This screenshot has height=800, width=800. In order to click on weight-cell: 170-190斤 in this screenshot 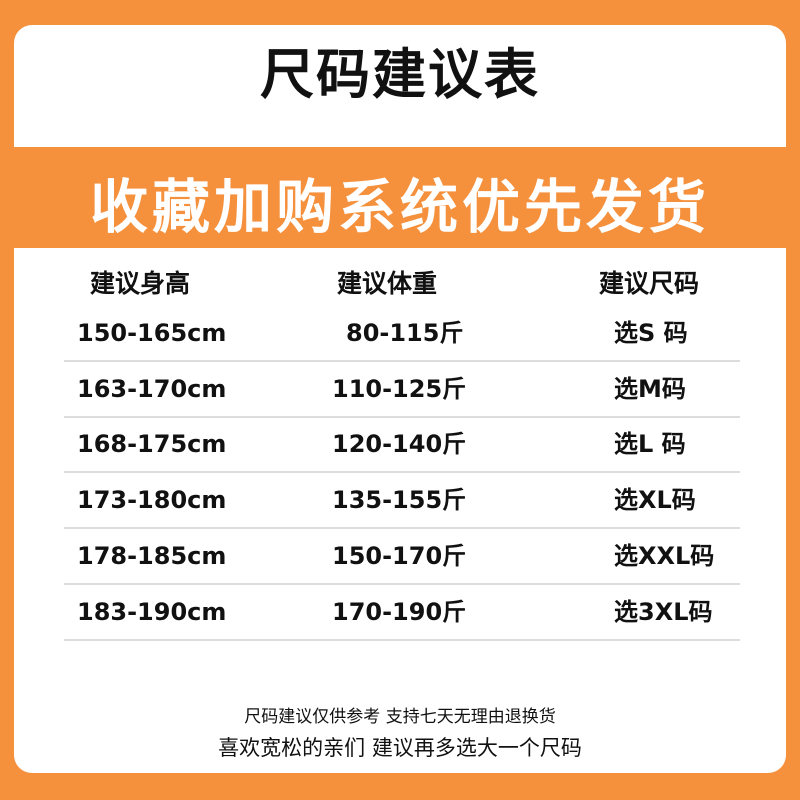, I will do `click(399, 612)`.